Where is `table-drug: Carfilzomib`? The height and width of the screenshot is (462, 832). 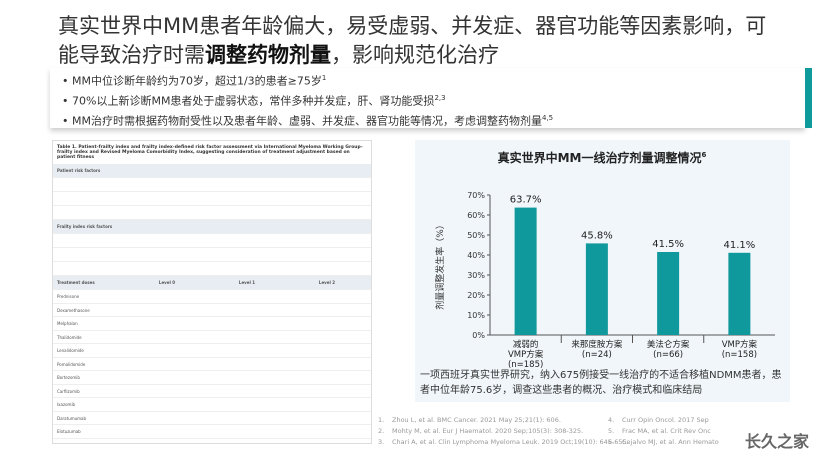 table-drug: Carfilzomib is located at coordinates (212, 391).